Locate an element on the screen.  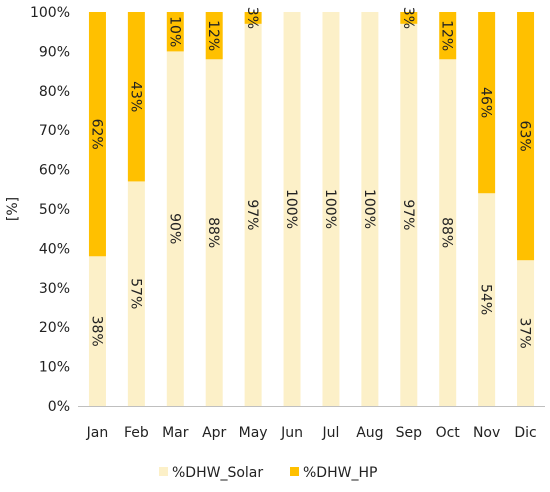
y-axis-ticks: 0% 10% 20% 30% 40% 50% 60% 70% 80% 90% 100% is located at coordinates (50, 210).